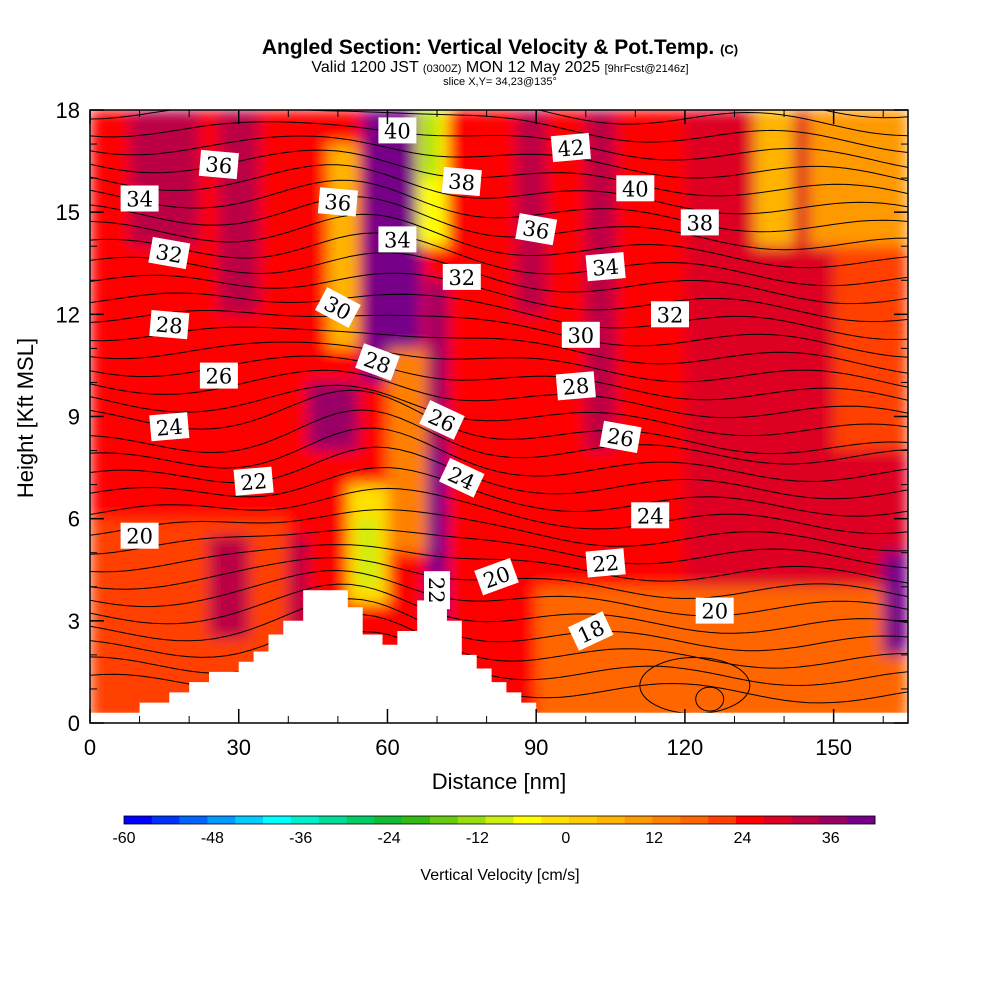 This screenshot has width=1000, height=1000. I want to click on colorbar-tick-label: -24, so click(389, 838).